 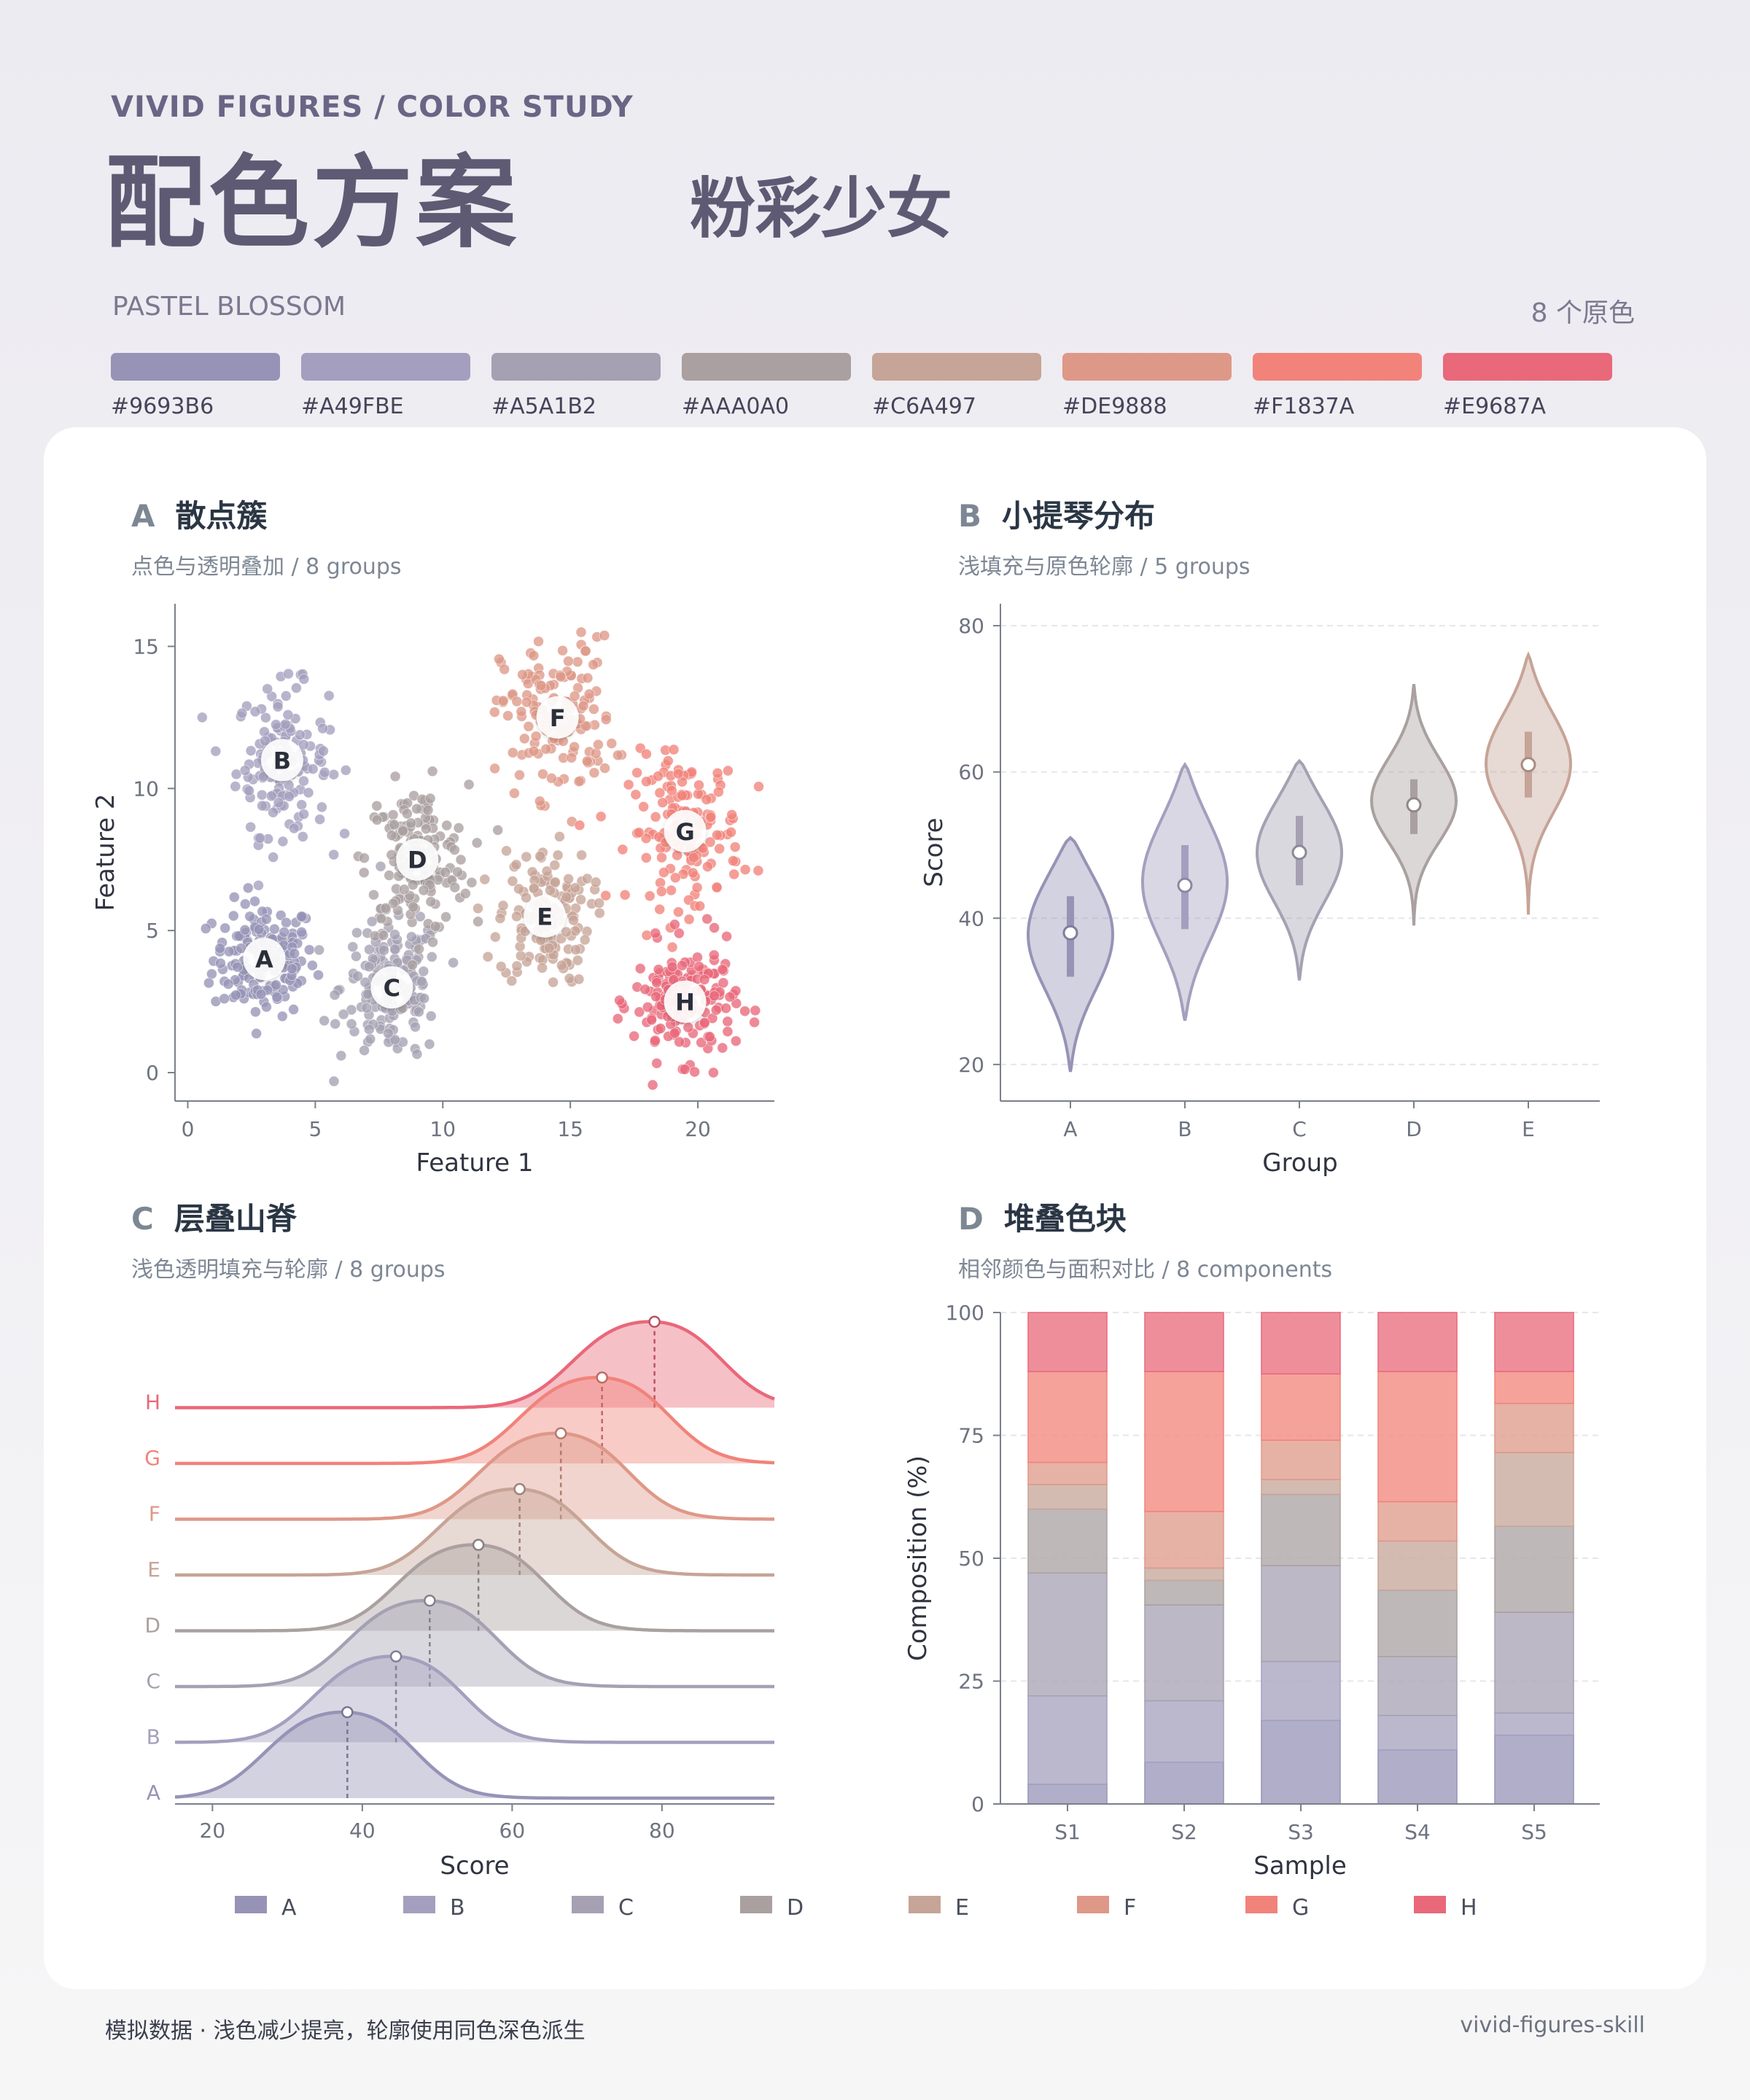 What do you see at coordinates (288, 1270) in the screenshot?
I see `panel-c-description: 浅色透明填充与轮廓 / 8 groups` at bounding box center [288, 1270].